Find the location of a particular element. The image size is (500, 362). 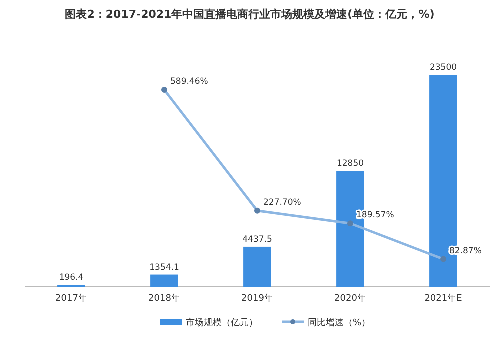

data-label: 196.4 is located at coordinates (71, 278).